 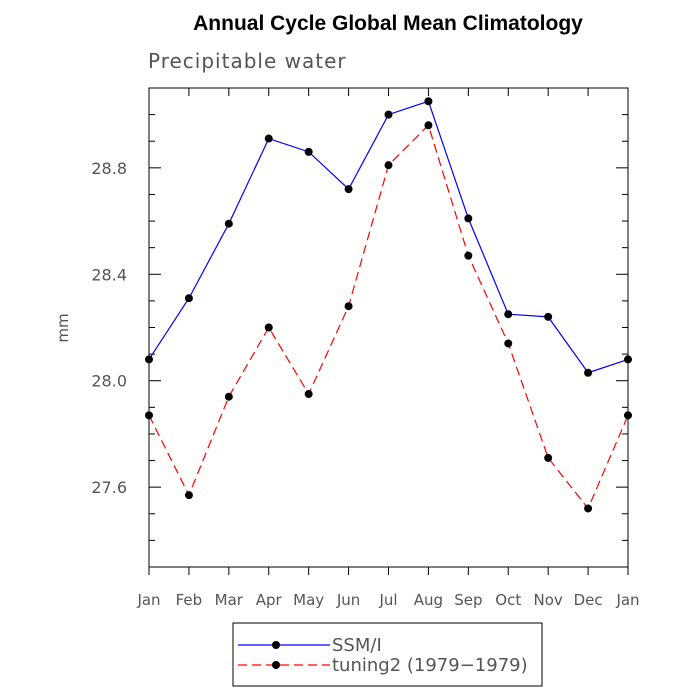 What do you see at coordinates (189, 600) in the screenshot?
I see `x-tick-label: Feb` at bounding box center [189, 600].